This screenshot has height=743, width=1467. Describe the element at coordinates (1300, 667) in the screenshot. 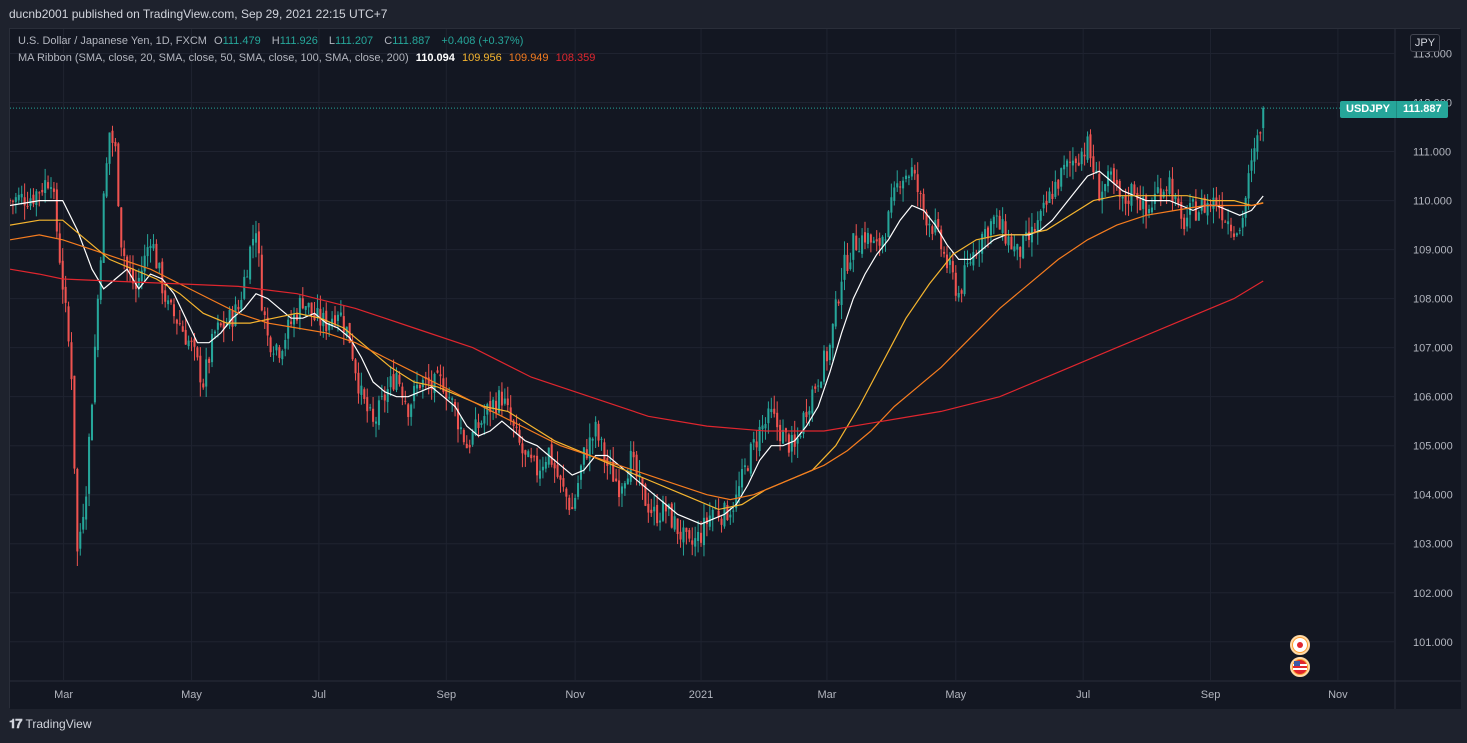

I see `us-flag-event-icon` at that location.